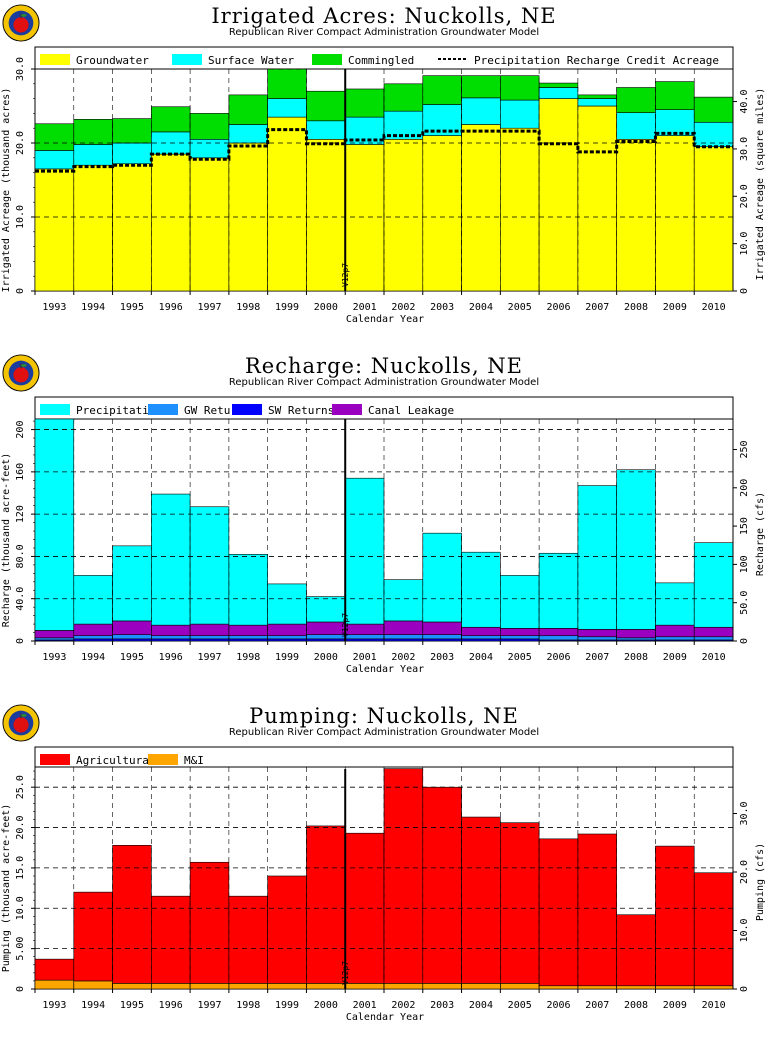 The image size is (768, 1041). I want to click on credit-acreage-line, so click(384, 150).